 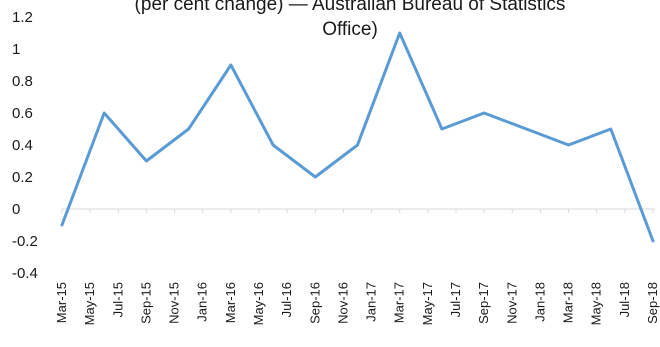 I want to click on title-line: Office), so click(x=350, y=29).